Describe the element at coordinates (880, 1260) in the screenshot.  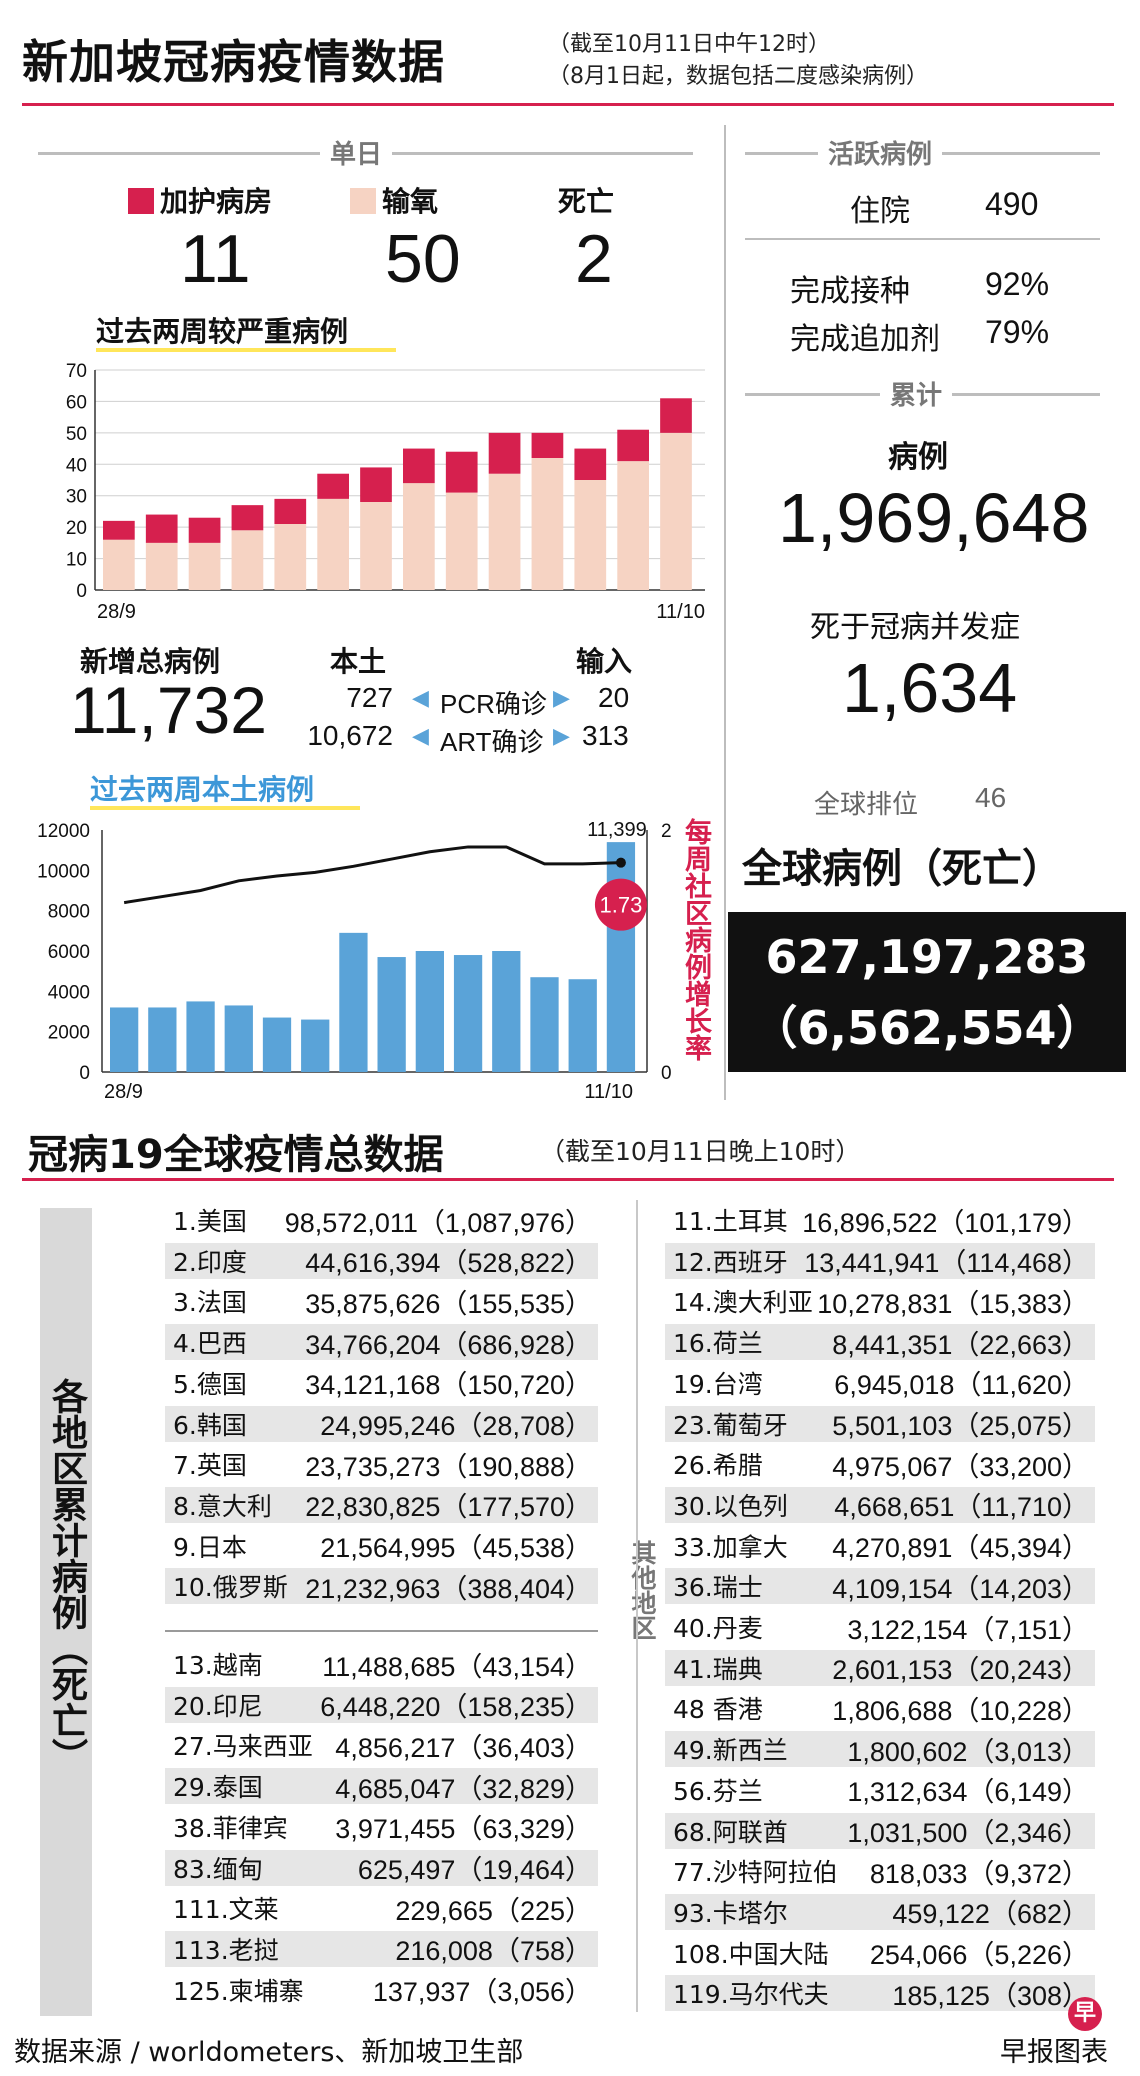
I see `country-row: 12.西班牙 13,441,941（114,468）` at that location.